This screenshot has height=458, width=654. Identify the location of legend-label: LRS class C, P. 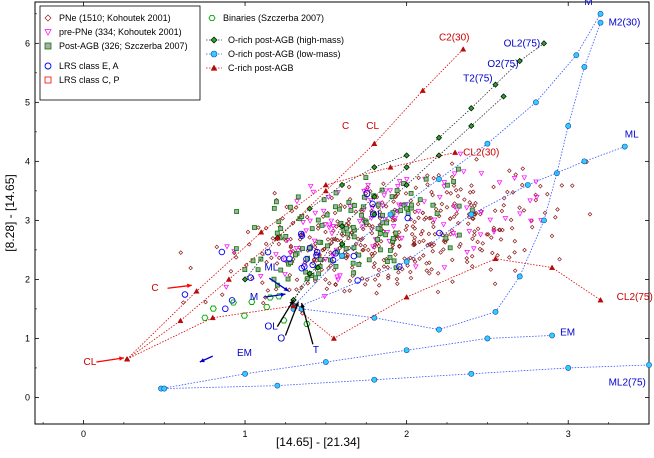
(89, 80).